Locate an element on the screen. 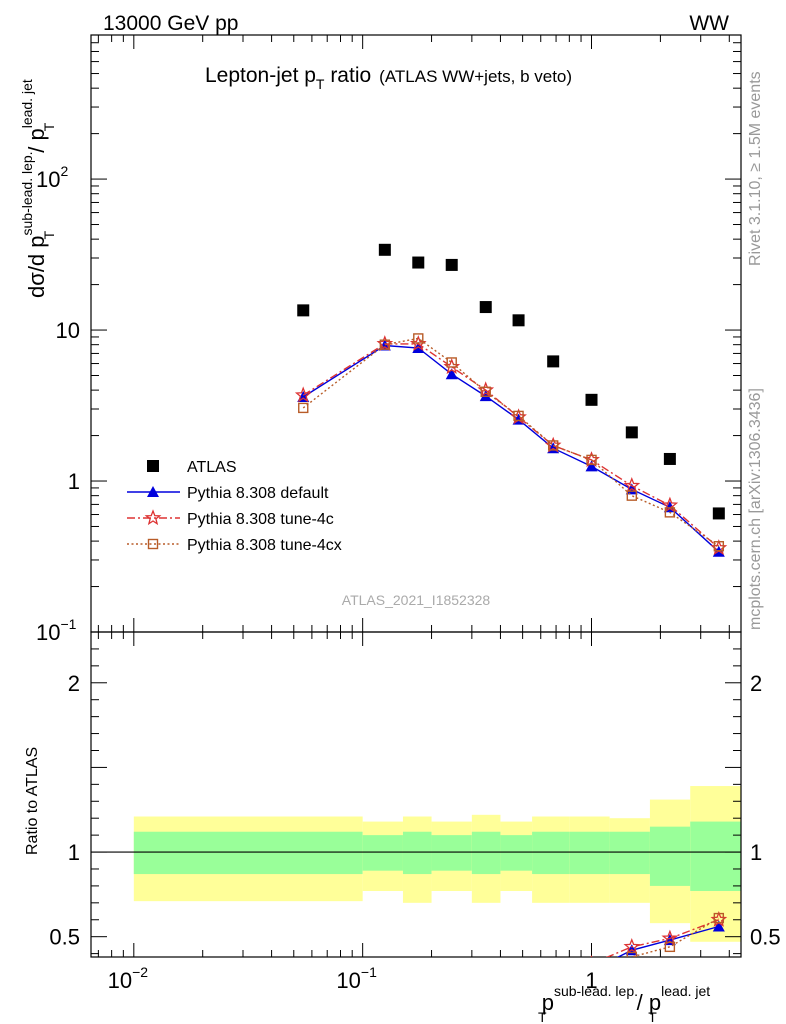  ratio-y-tick-label: 2 is located at coordinates (74, 683).